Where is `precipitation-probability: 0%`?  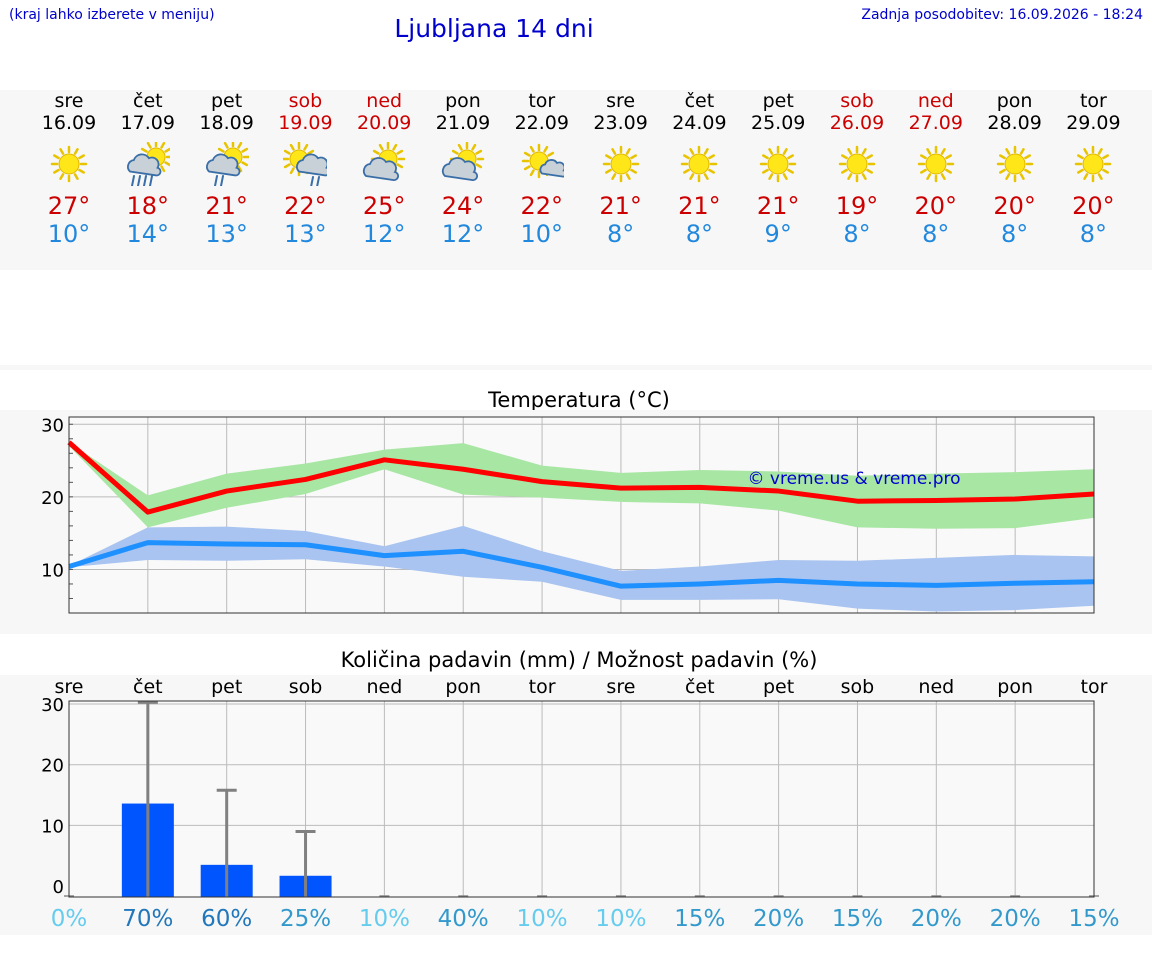 precipitation-probability: 0% is located at coordinates (69, 919).